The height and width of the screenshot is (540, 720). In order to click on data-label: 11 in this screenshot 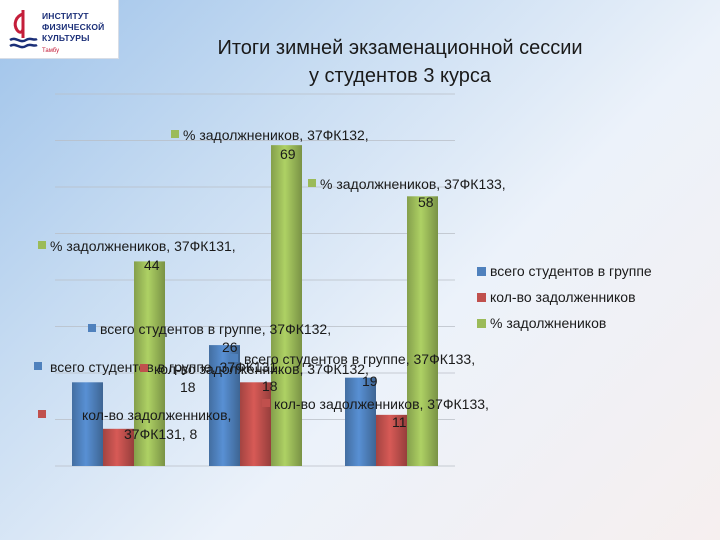, I will do `click(399, 422)`.